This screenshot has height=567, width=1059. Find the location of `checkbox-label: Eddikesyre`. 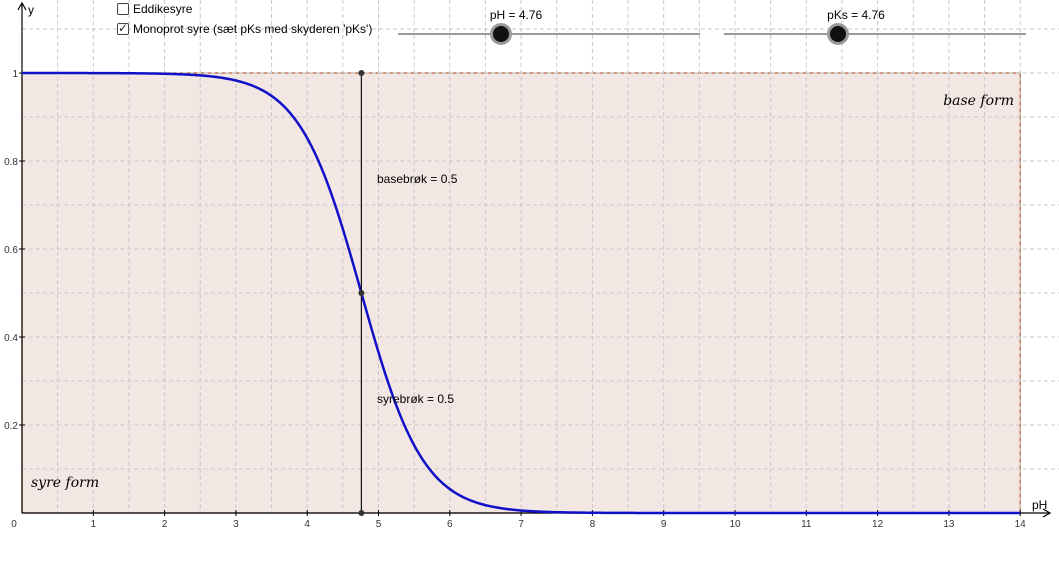

checkbox-label: Eddikesyre is located at coordinates (163, 9).